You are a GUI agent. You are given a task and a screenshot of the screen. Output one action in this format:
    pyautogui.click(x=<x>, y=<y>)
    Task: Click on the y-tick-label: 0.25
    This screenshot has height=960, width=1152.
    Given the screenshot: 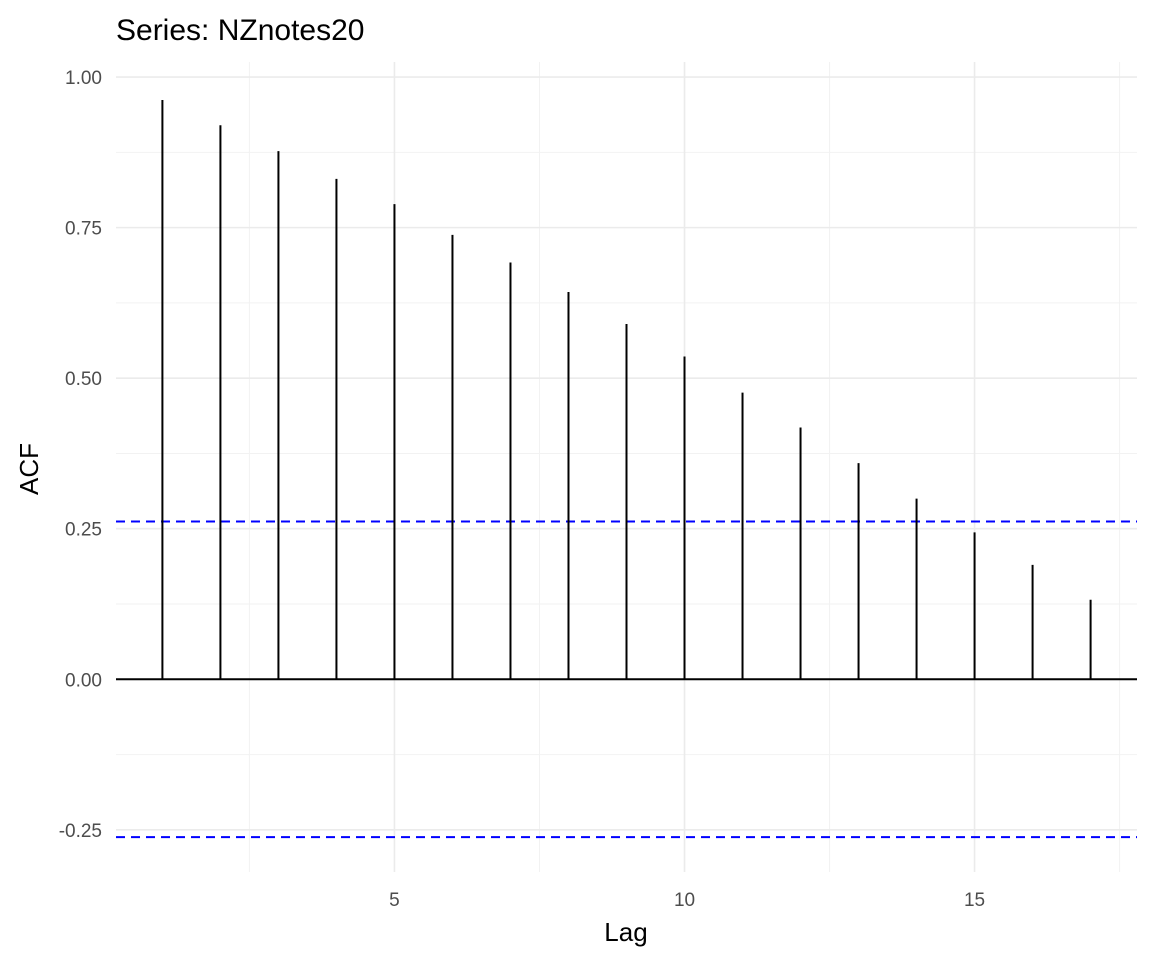 What is the action you would take?
    pyautogui.click(x=83, y=530)
    